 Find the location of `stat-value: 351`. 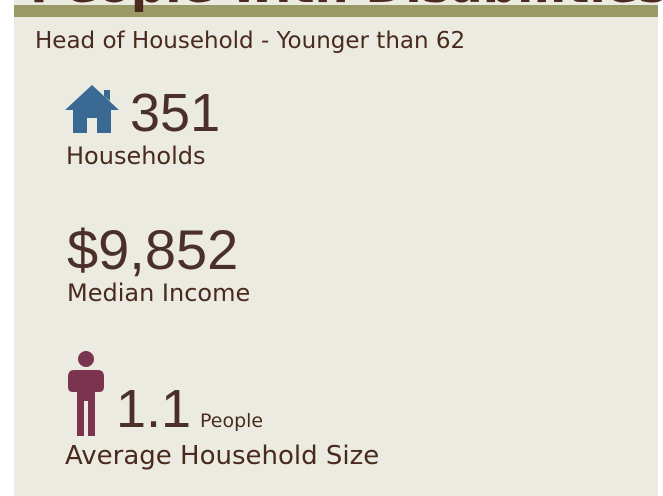

stat-value: 351 is located at coordinates (175, 113).